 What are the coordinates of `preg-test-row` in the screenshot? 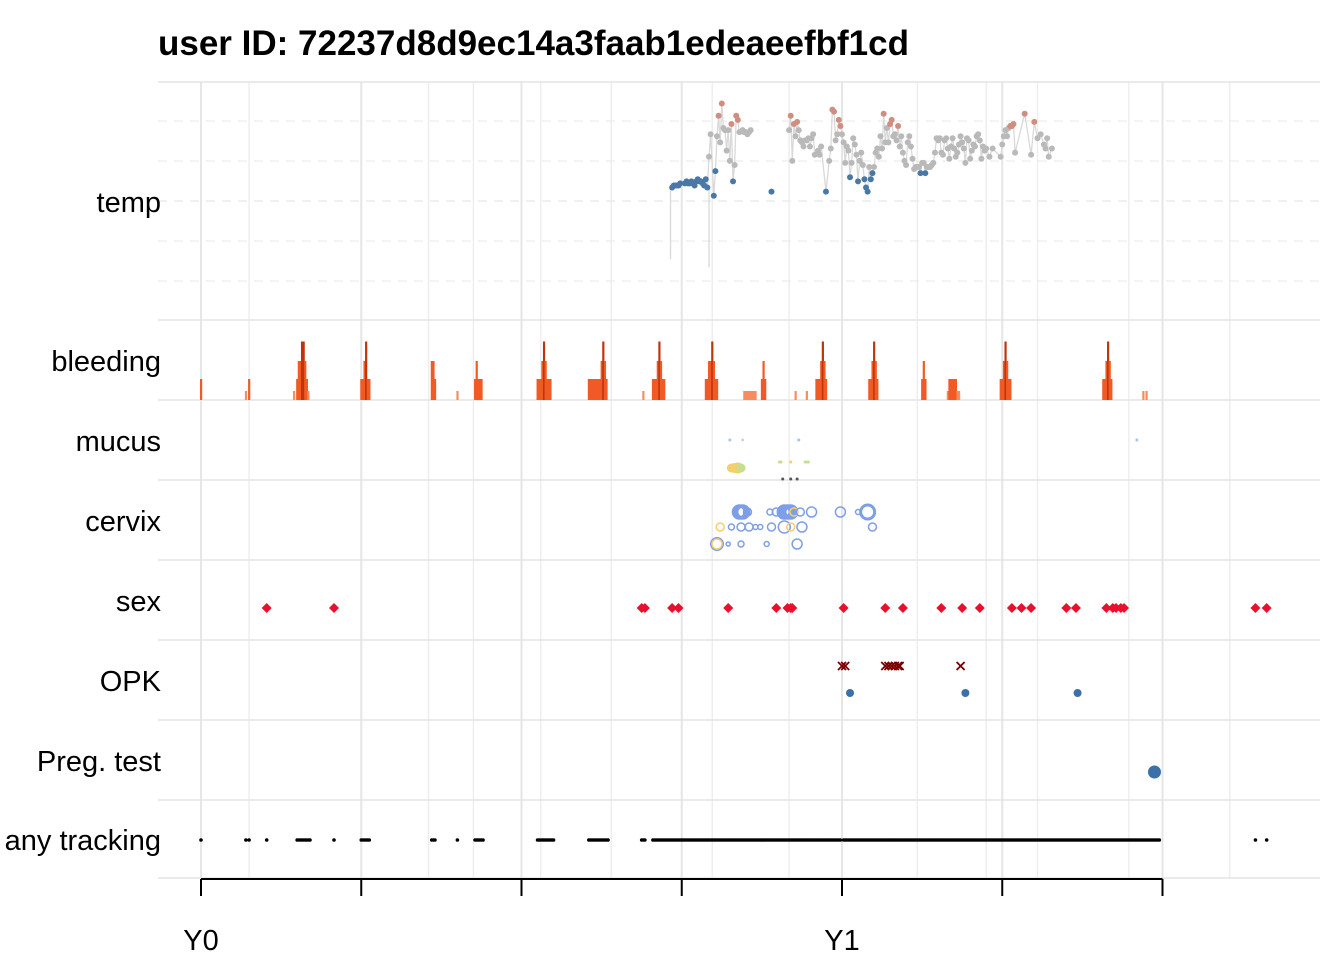 It's located at (1154, 772).